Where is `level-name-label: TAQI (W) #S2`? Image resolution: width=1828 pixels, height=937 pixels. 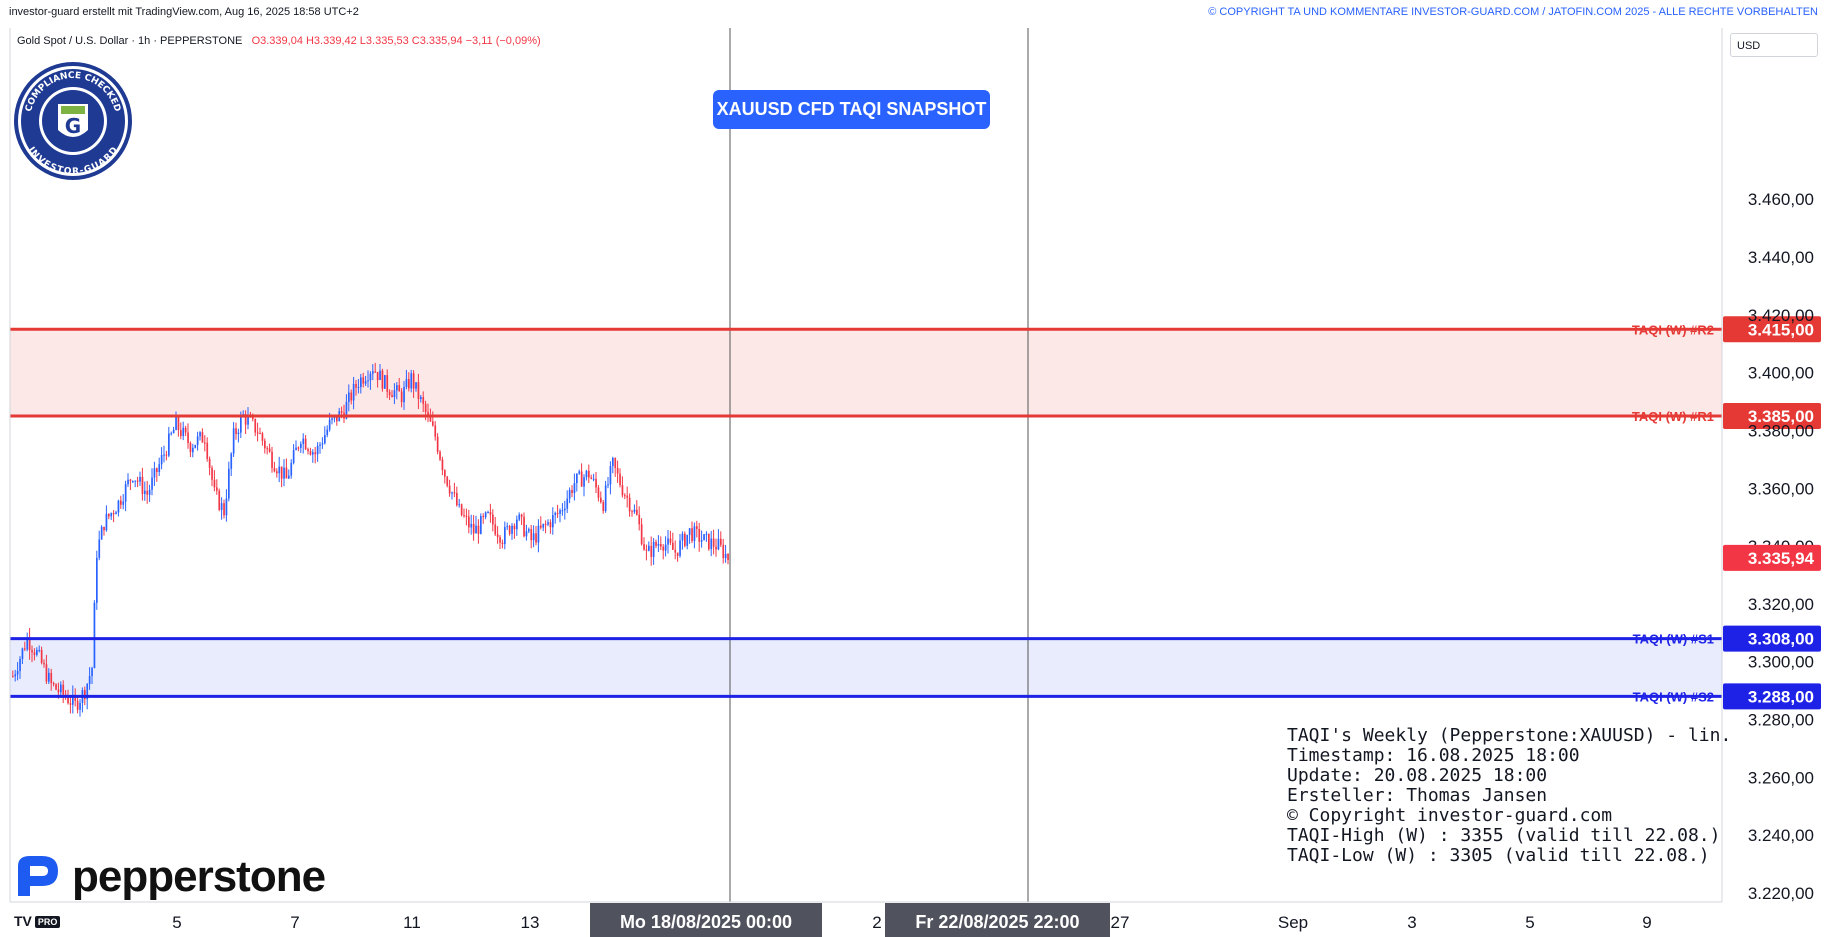 level-name-label: TAQI (W) #S2 is located at coordinates (1673, 696).